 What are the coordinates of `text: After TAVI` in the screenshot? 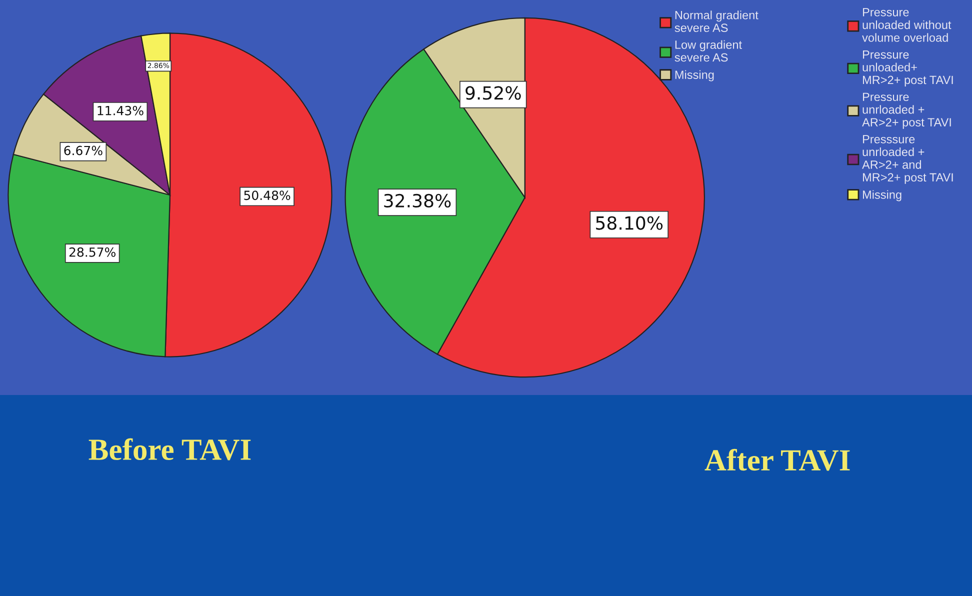 It's located at (777, 459).